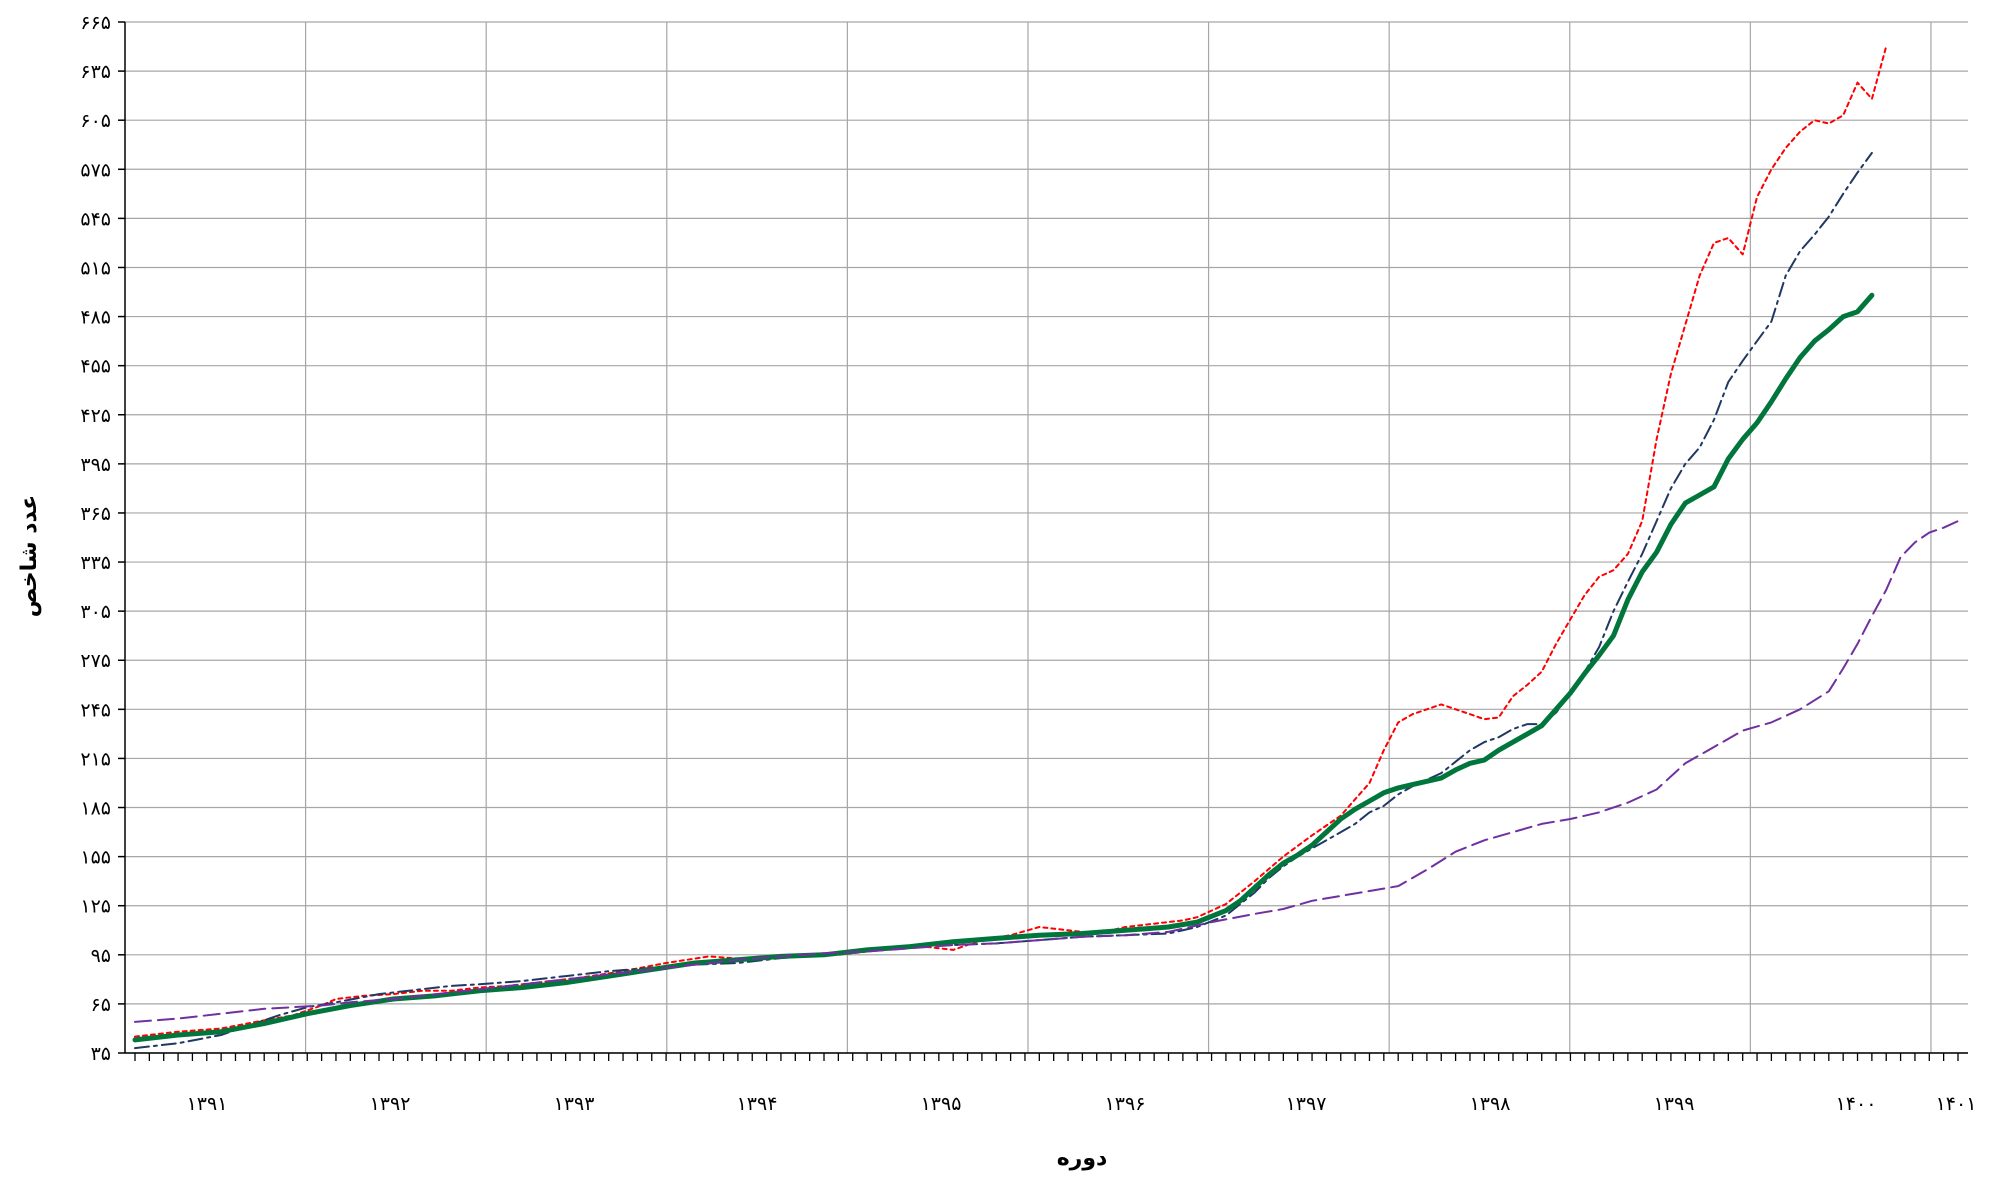 The width and height of the screenshot is (1991, 1179). Describe the element at coordinates (390, 1104) in the screenshot. I see `x-tick-label: ۱۳۹۲` at that location.